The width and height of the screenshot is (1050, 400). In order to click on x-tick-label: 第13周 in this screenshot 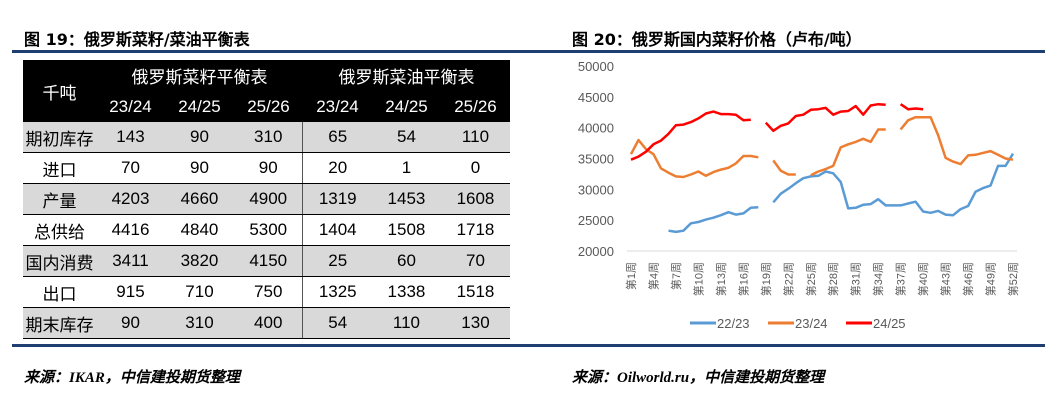, I will do `click(721, 279)`.